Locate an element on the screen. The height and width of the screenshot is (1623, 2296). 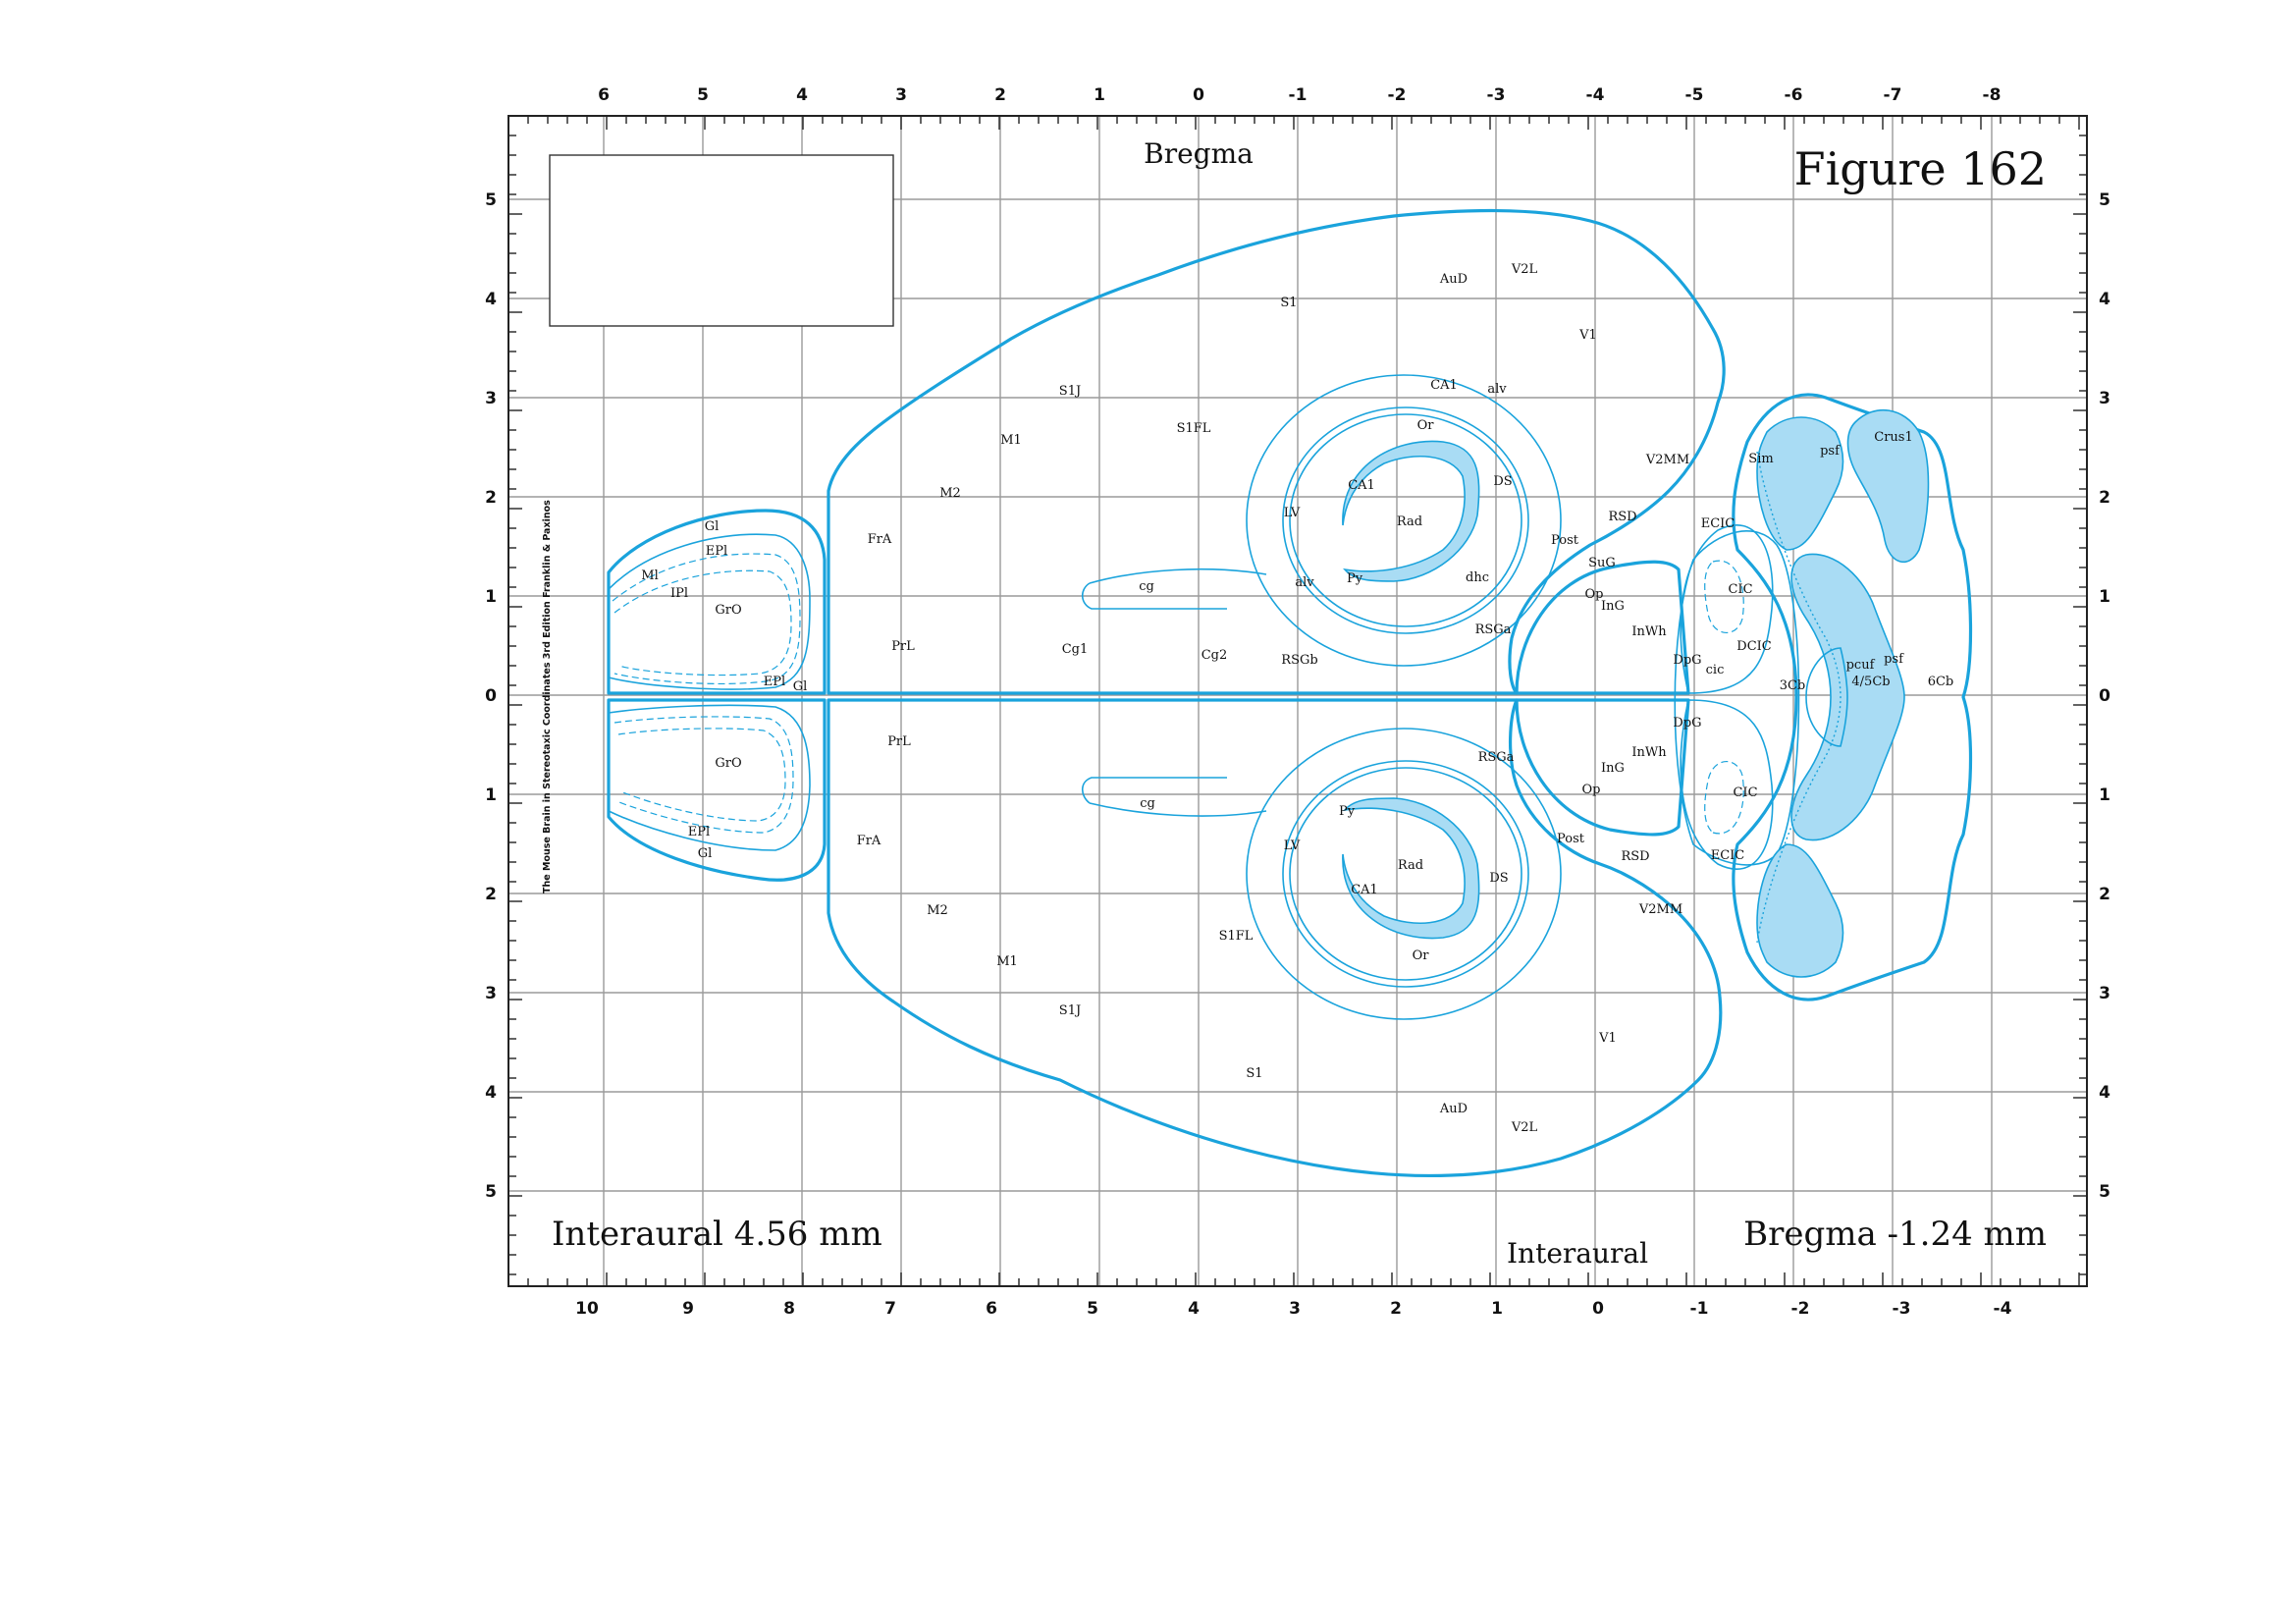
cerebellum is located at coordinates (1853, 697).